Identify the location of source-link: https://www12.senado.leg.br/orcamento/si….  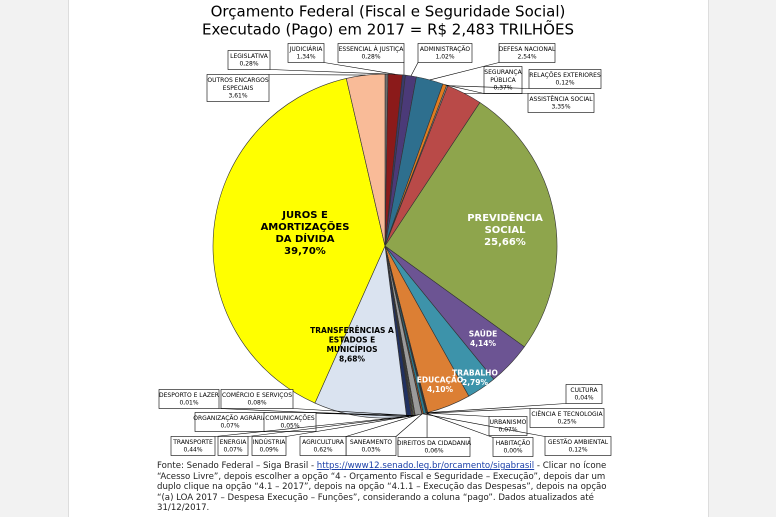
(425, 466).